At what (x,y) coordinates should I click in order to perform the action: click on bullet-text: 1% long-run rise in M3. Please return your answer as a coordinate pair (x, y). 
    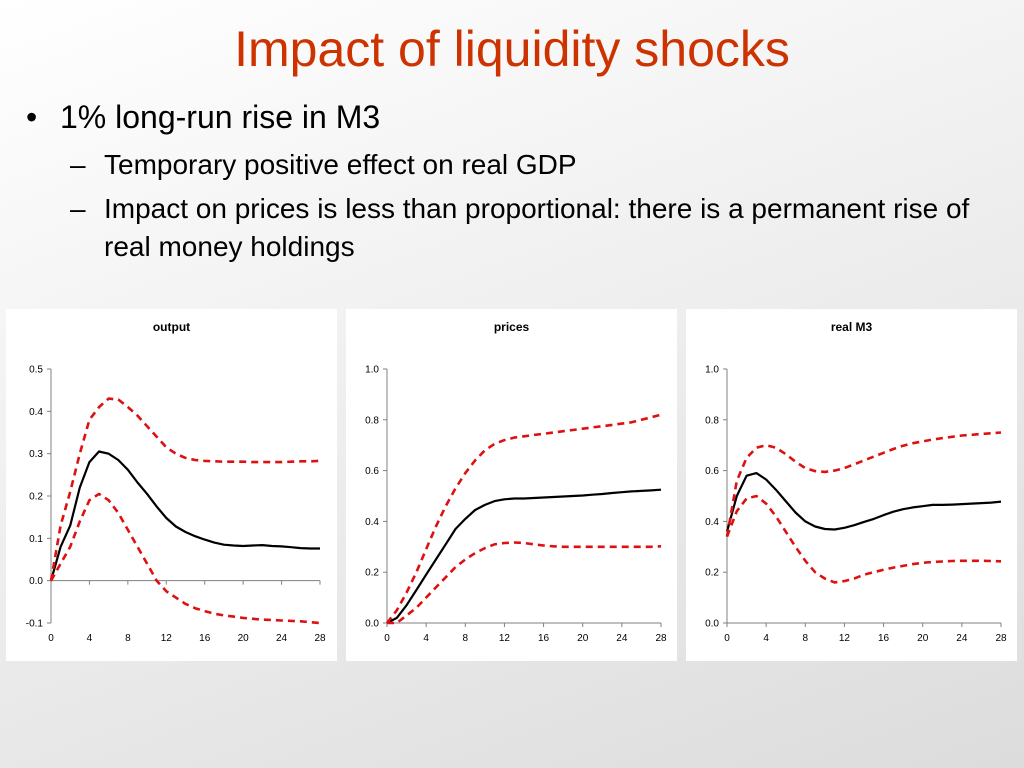
    Looking at the image, I should click on (220, 117).